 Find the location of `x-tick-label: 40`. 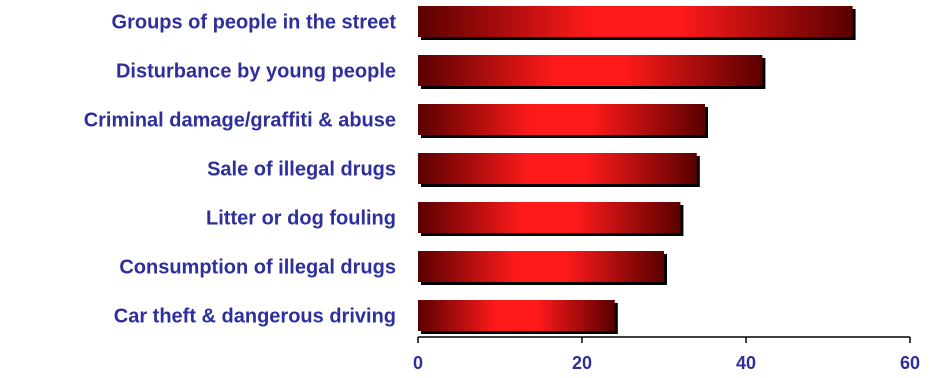

x-tick-label: 40 is located at coordinates (746, 363).